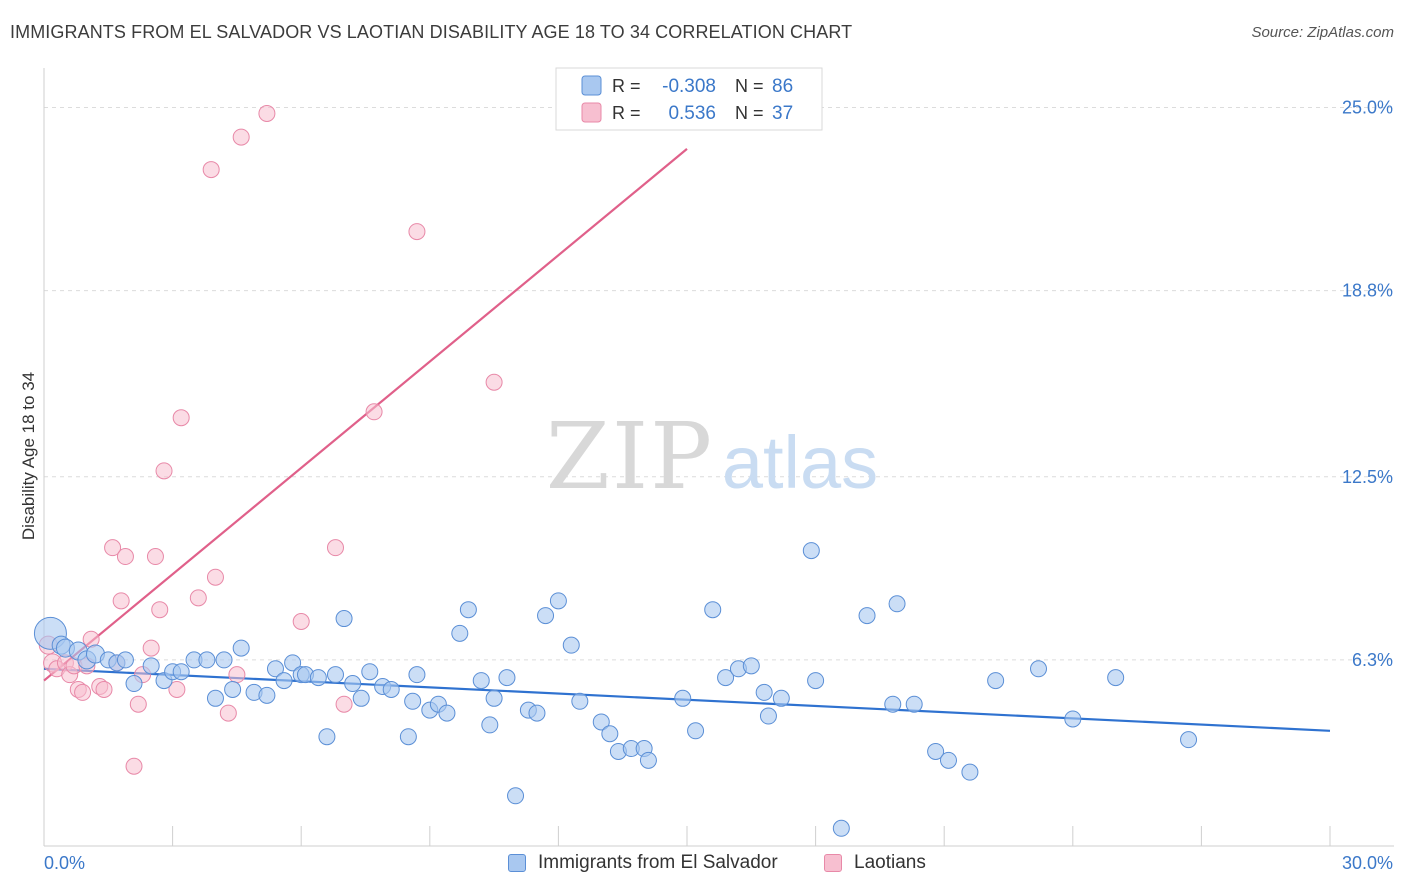 The height and width of the screenshot is (892, 1406). Describe the element at coordinates (1322, 32) in the screenshot. I see `source-label: Source: ZipAtlas.com` at that location.